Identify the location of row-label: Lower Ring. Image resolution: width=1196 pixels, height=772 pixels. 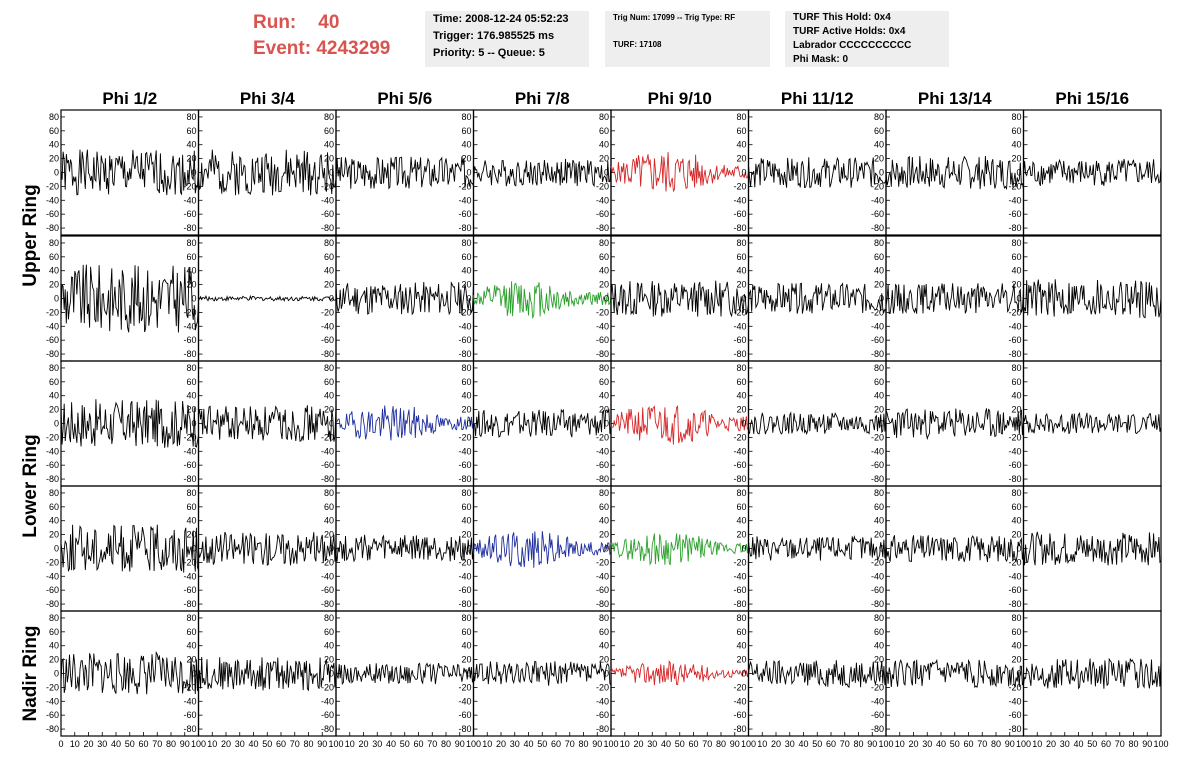
(30, 485).